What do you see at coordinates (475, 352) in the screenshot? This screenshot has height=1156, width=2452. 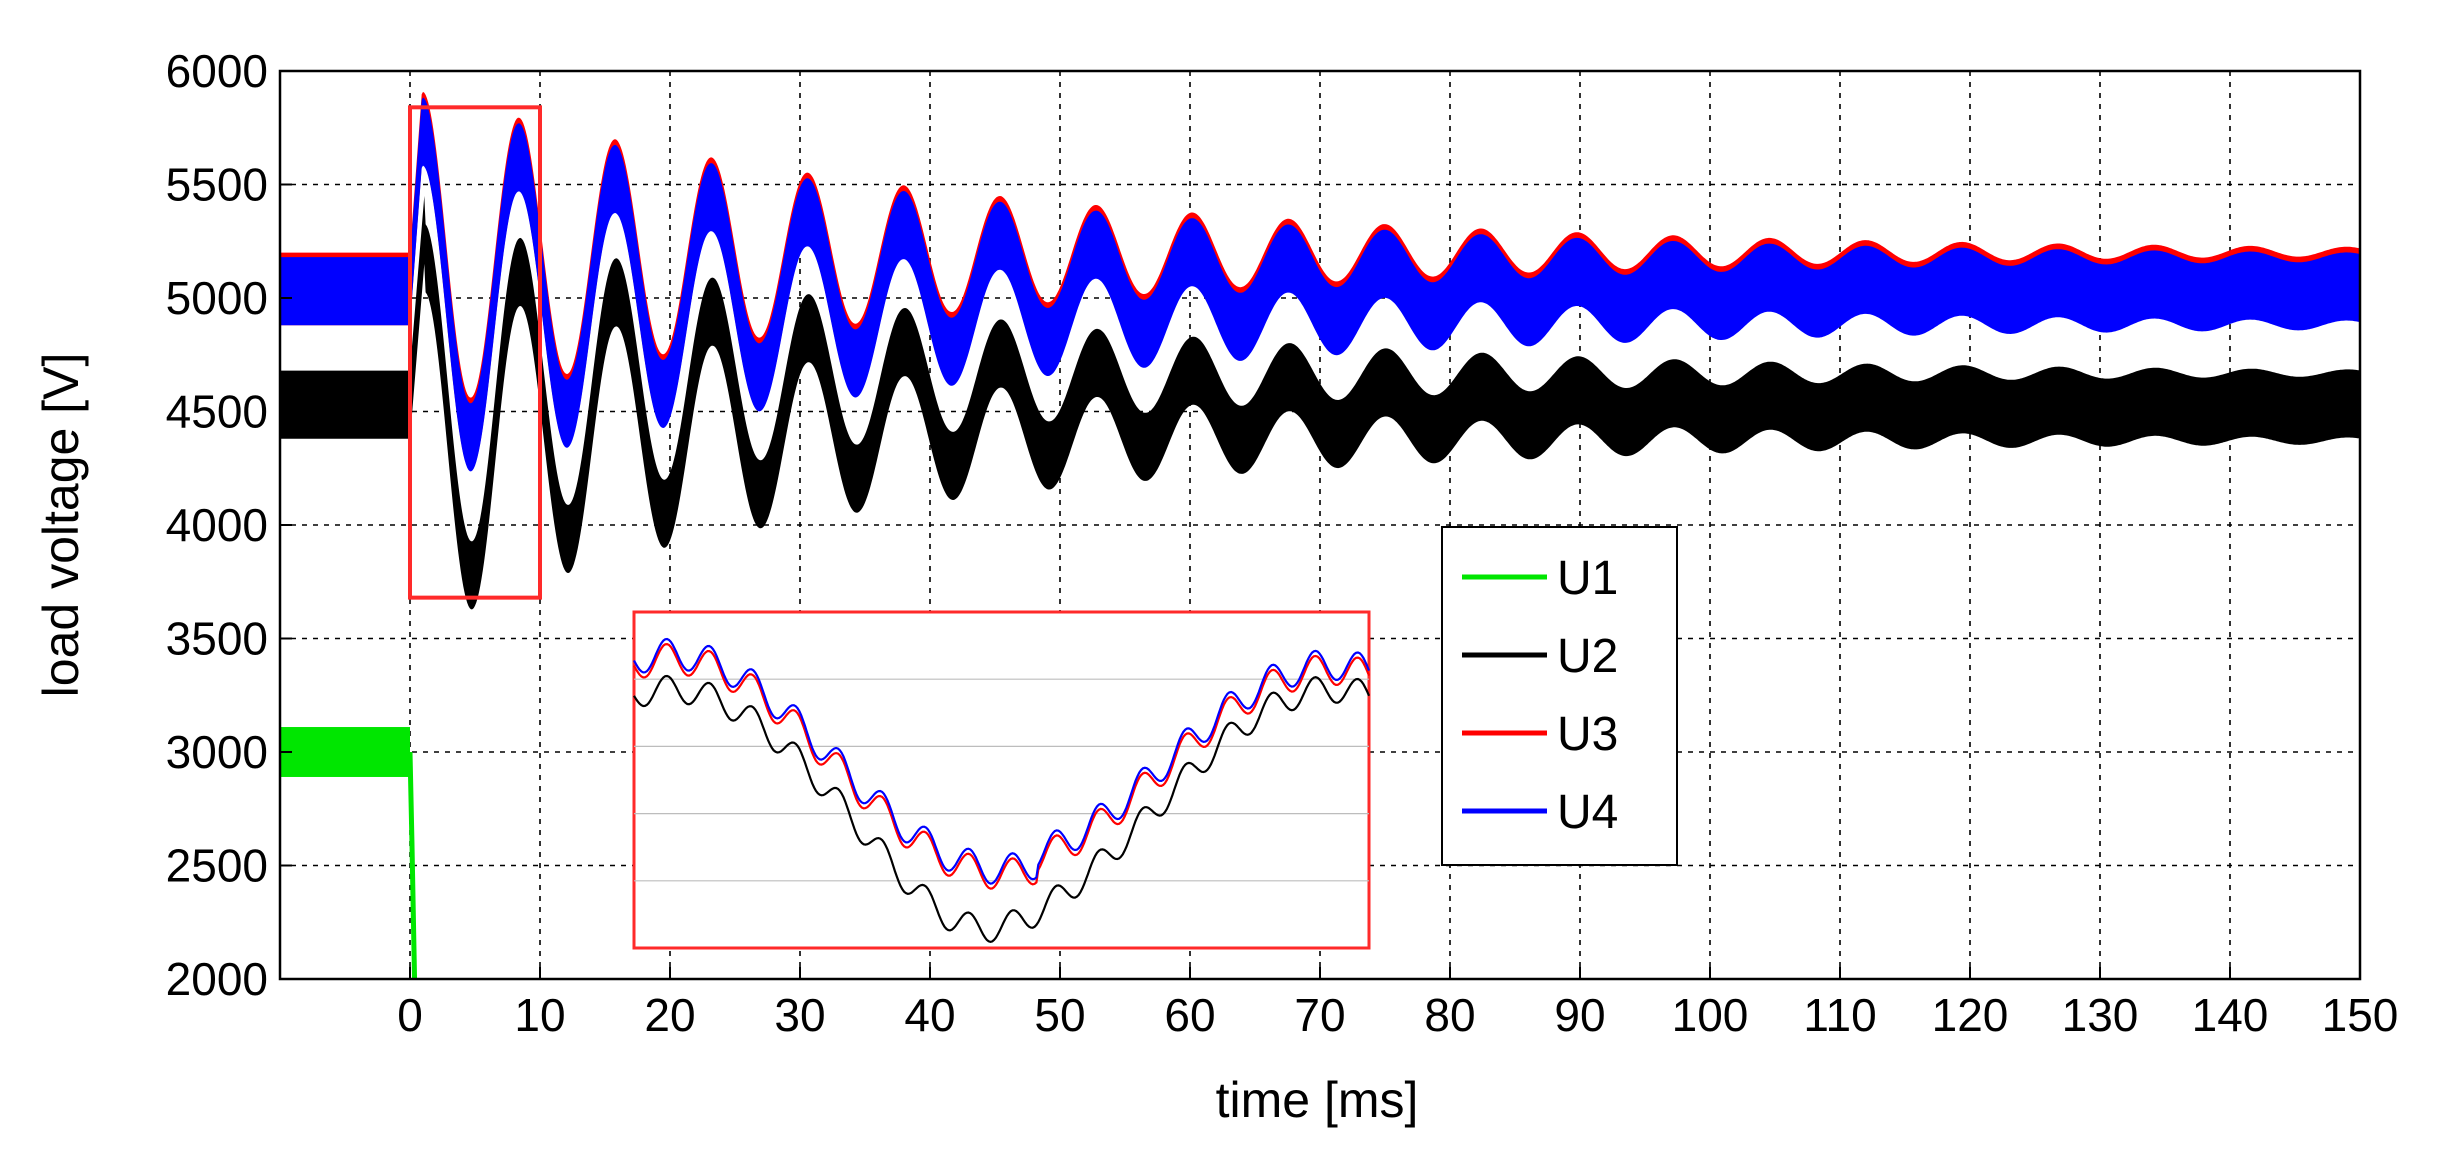 I see `zoom-window-rectangle` at bounding box center [475, 352].